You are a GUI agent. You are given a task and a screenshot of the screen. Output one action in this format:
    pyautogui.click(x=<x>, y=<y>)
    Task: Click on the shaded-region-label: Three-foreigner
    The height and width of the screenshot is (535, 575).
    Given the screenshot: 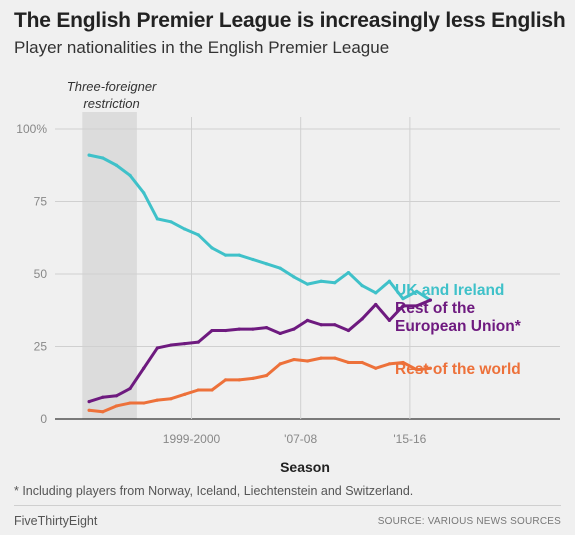 What is the action you would take?
    pyautogui.click(x=112, y=86)
    